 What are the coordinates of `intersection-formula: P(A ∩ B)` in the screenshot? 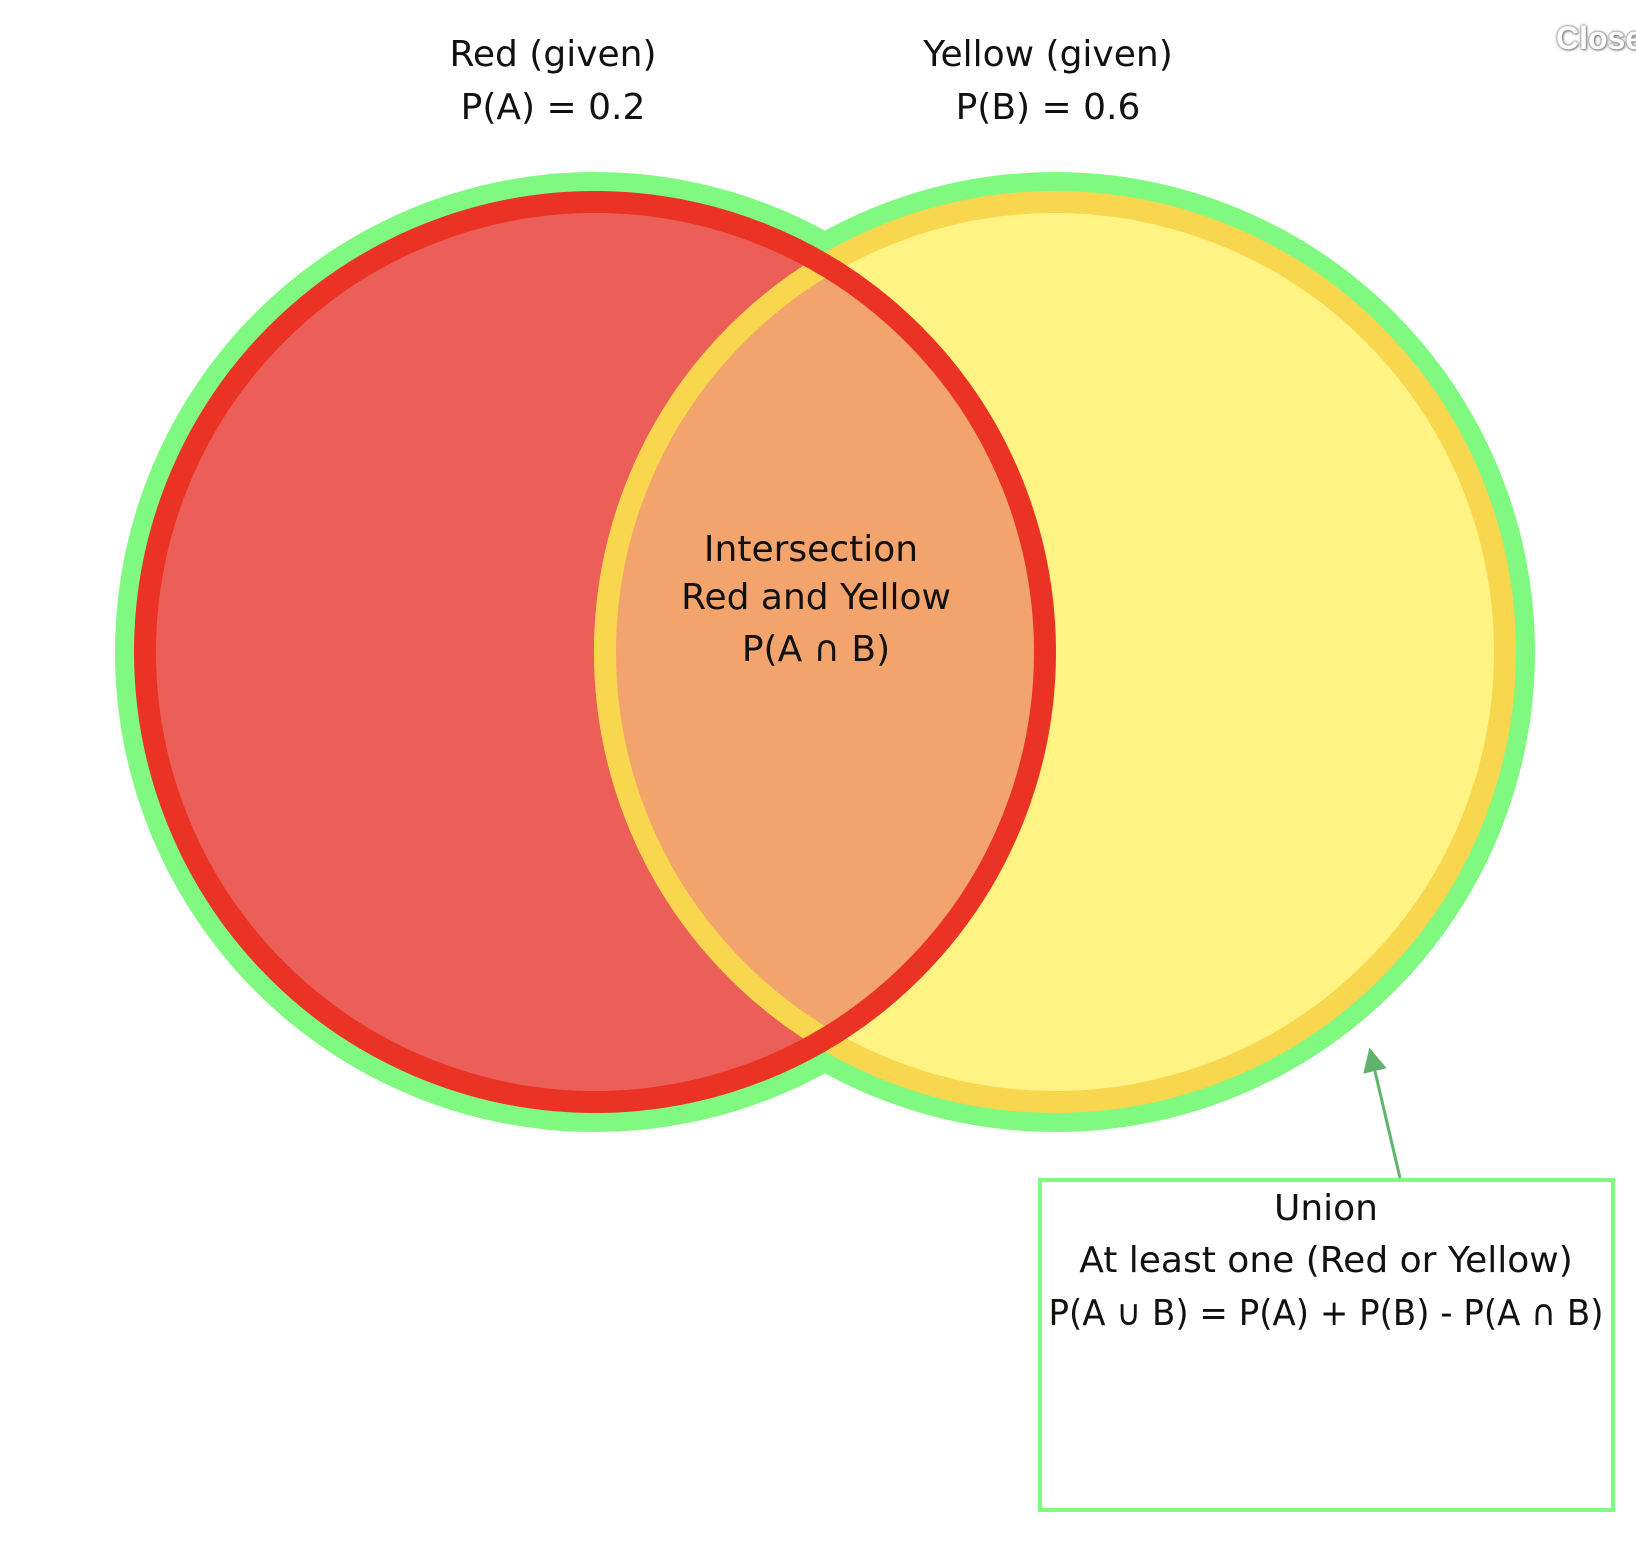 It's located at (816, 649).